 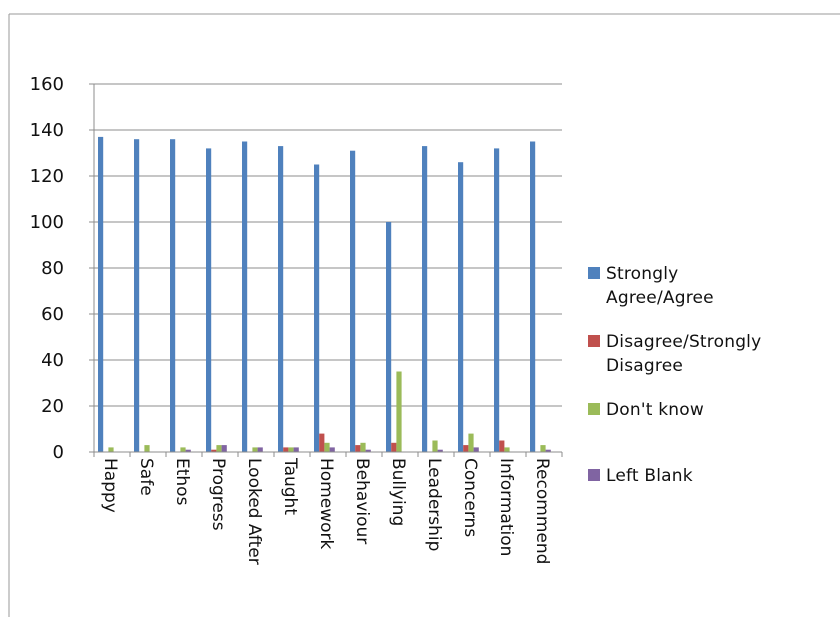 I want to click on y-tick-label: 20, so click(x=52, y=406).